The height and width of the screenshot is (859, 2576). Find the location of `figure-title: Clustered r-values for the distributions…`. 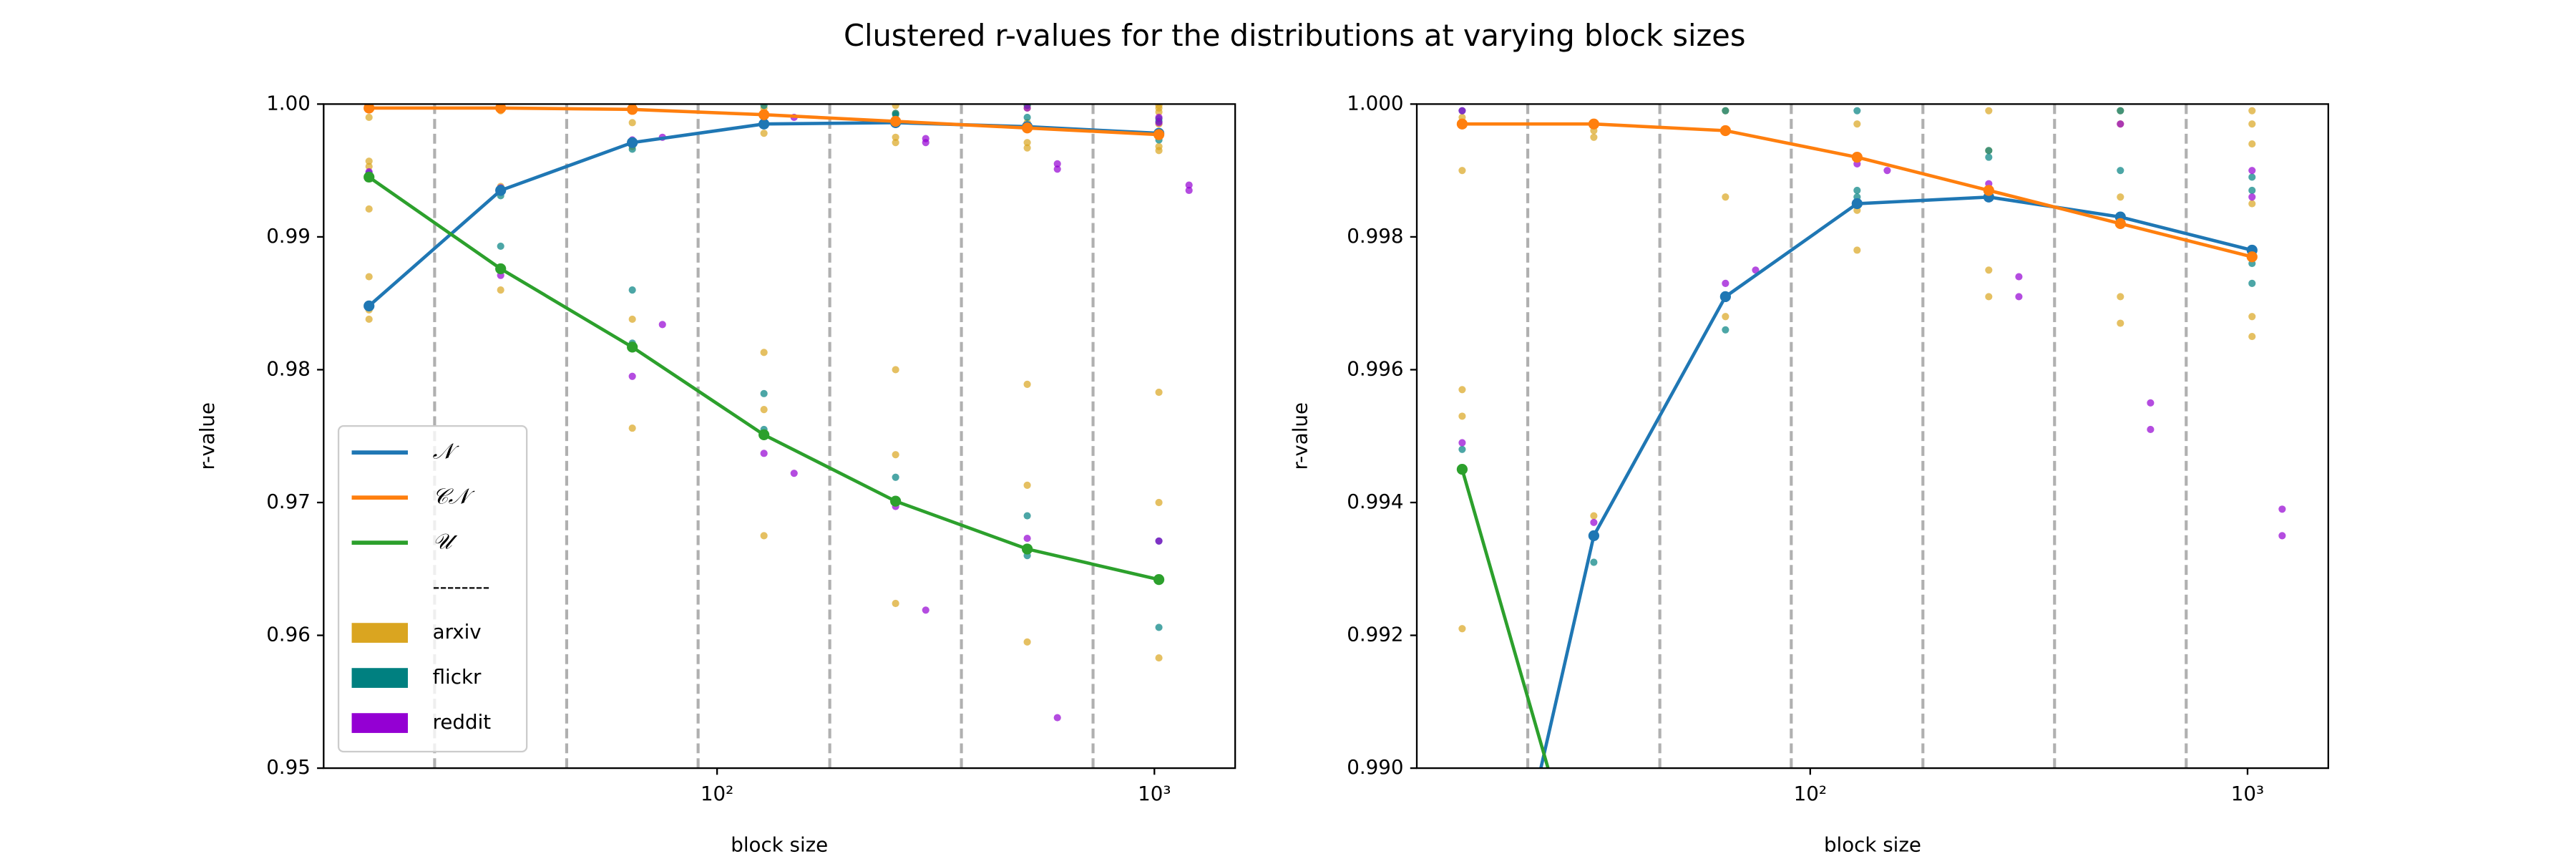

figure-title: Clustered r-values for the distributions… is located at coordinates (1295, 35).